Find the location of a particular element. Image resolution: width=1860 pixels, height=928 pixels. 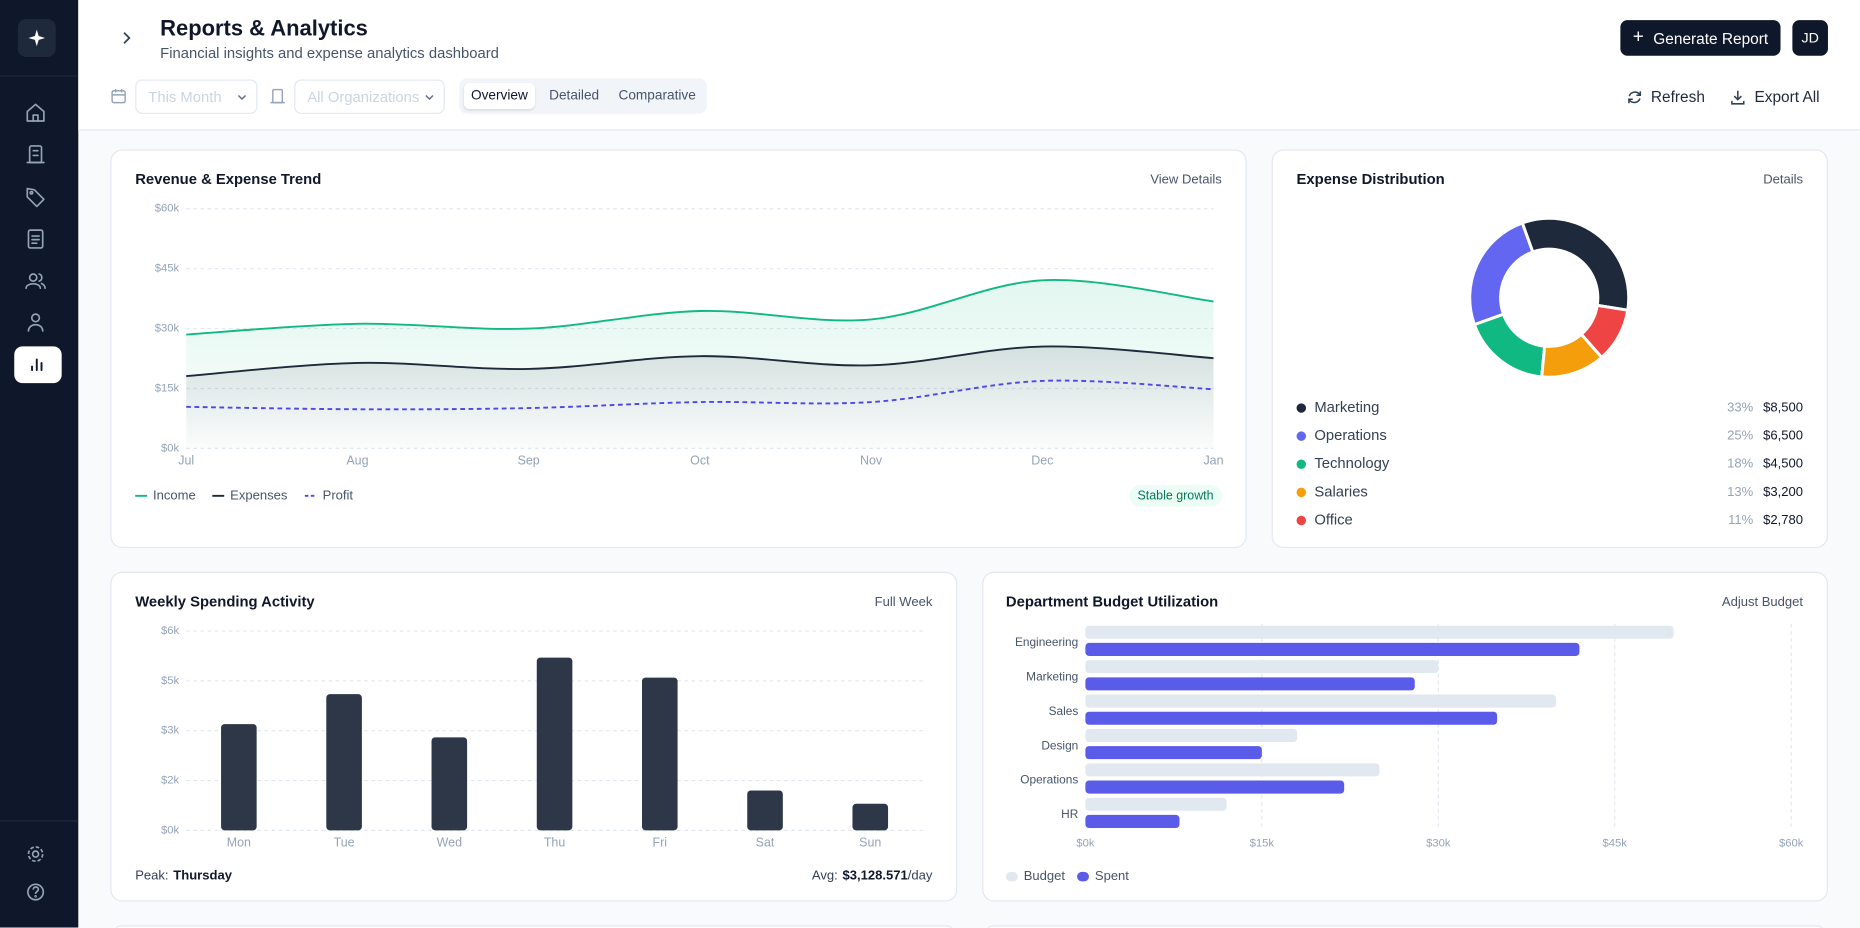

x-tick-label: Jan is located at coordinates (1213, 461).